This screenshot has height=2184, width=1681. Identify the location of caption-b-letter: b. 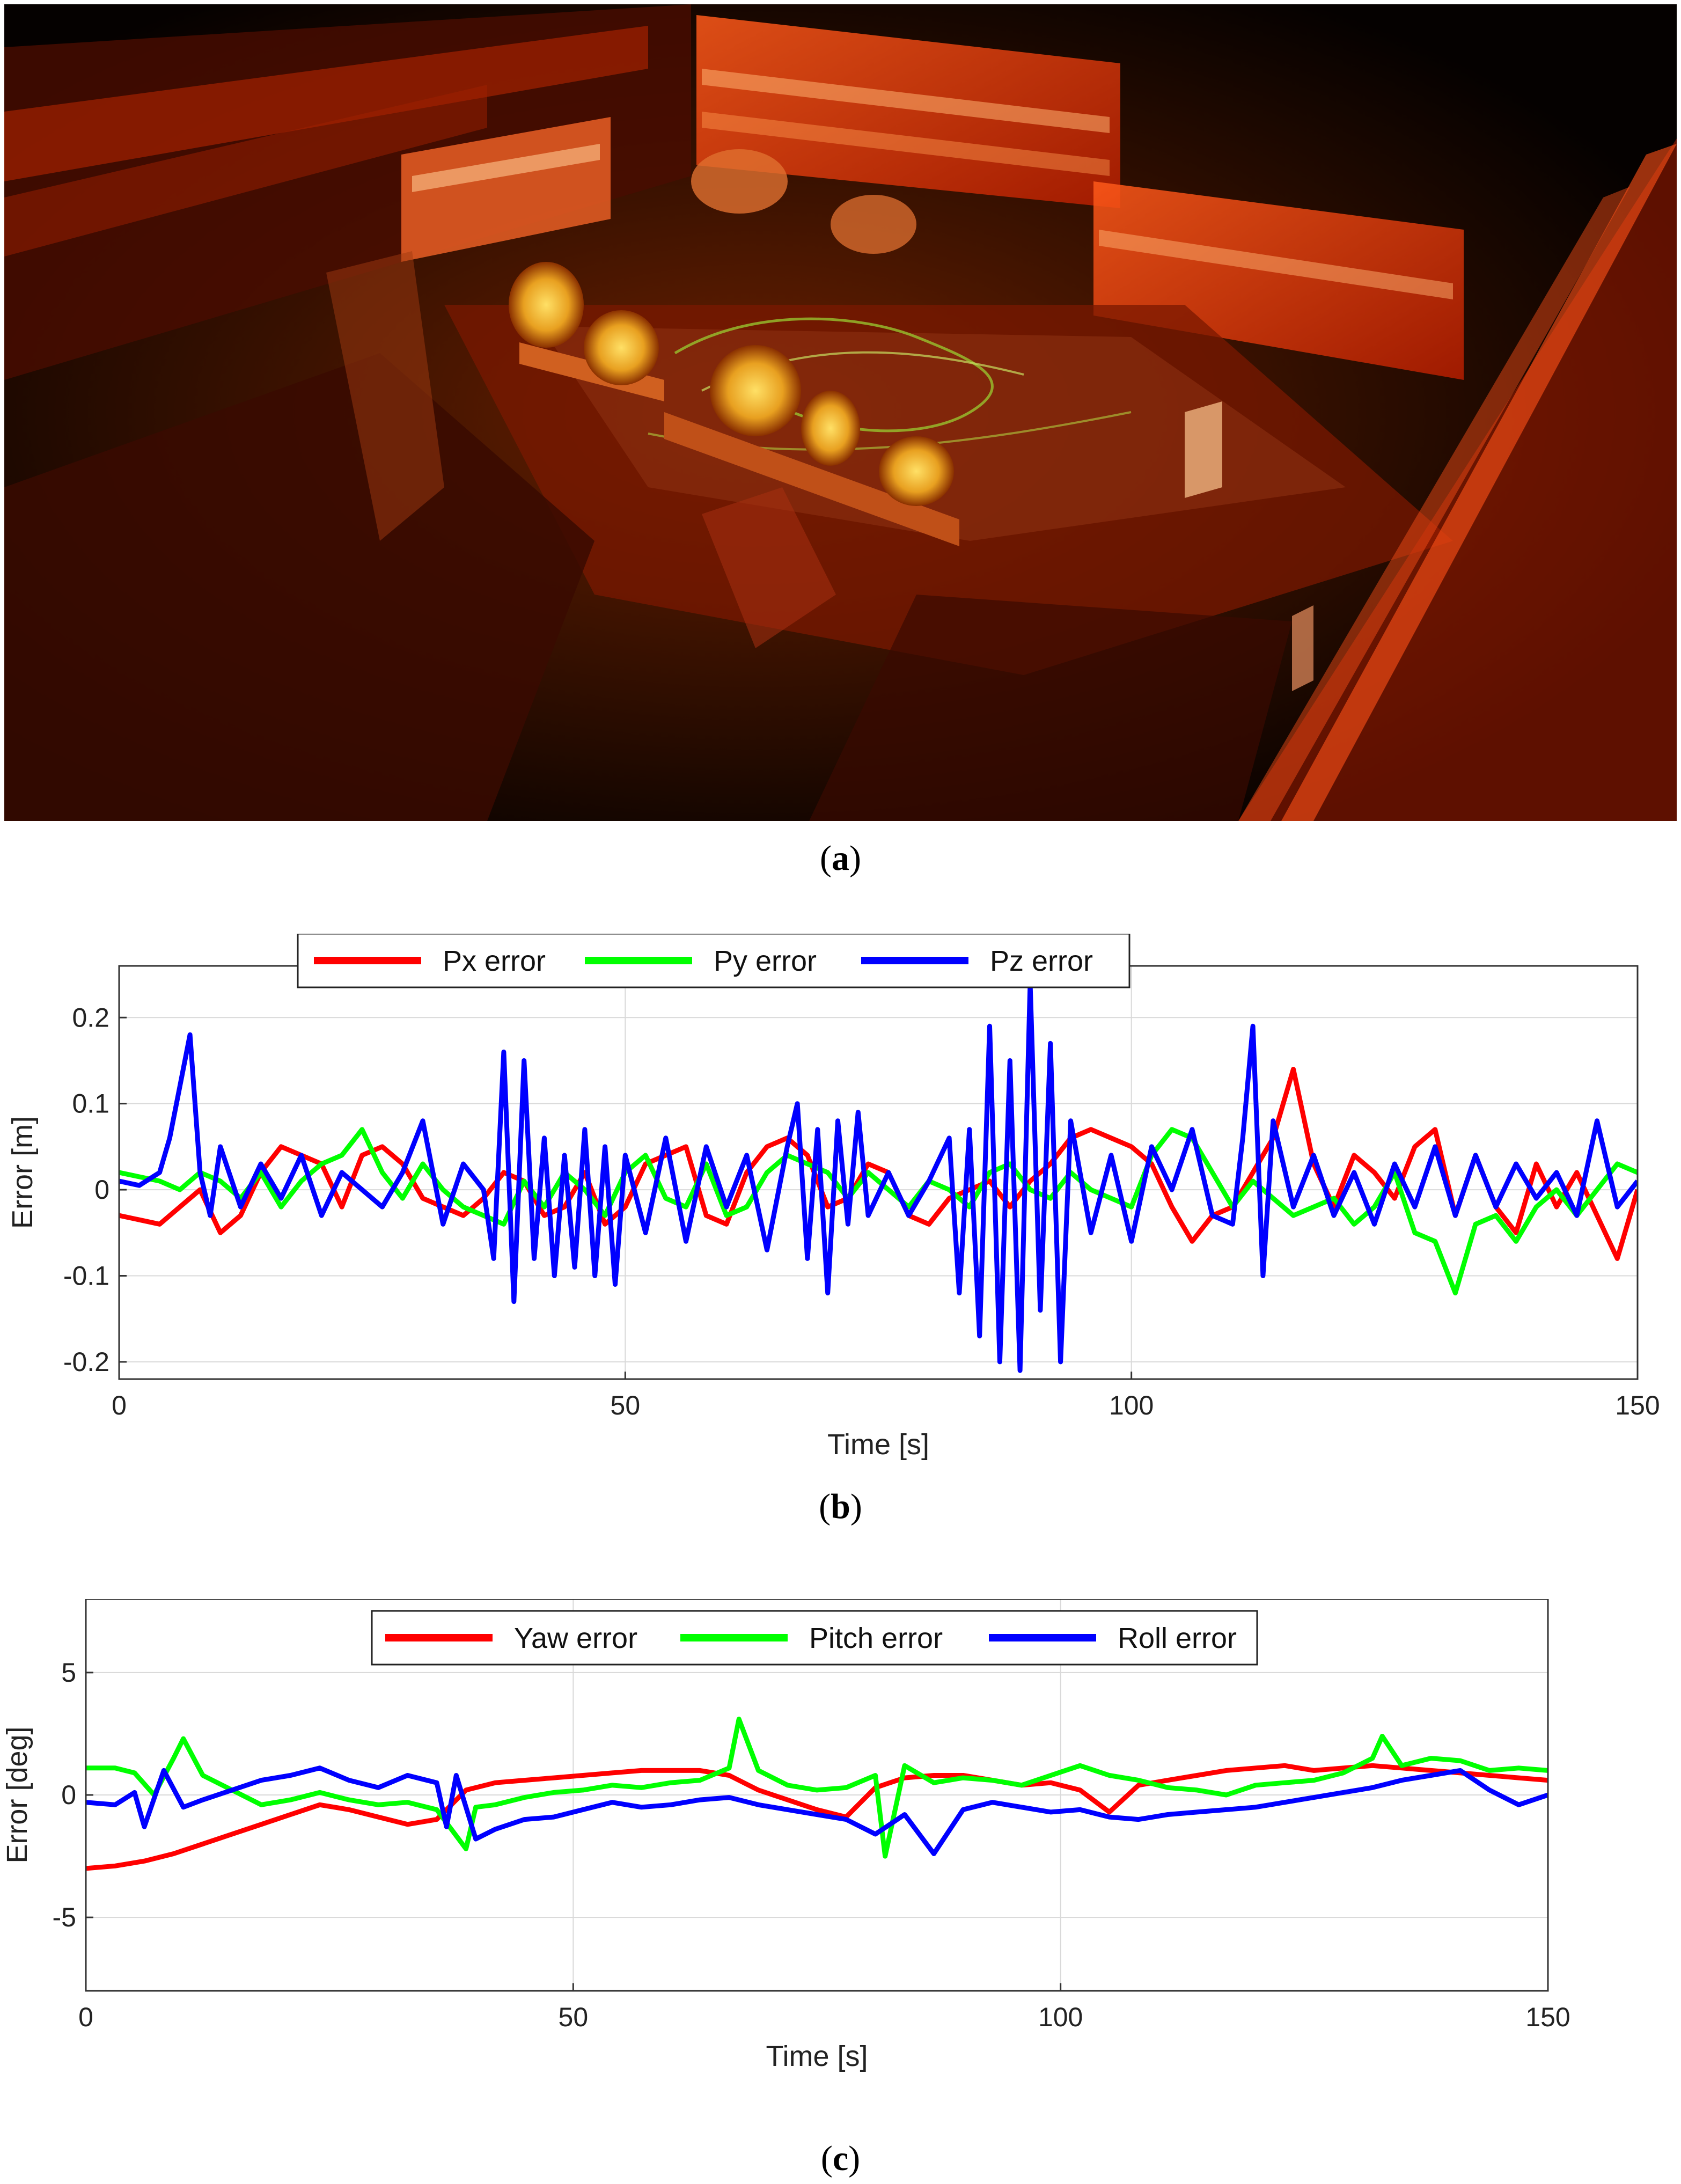
(840, 1506).